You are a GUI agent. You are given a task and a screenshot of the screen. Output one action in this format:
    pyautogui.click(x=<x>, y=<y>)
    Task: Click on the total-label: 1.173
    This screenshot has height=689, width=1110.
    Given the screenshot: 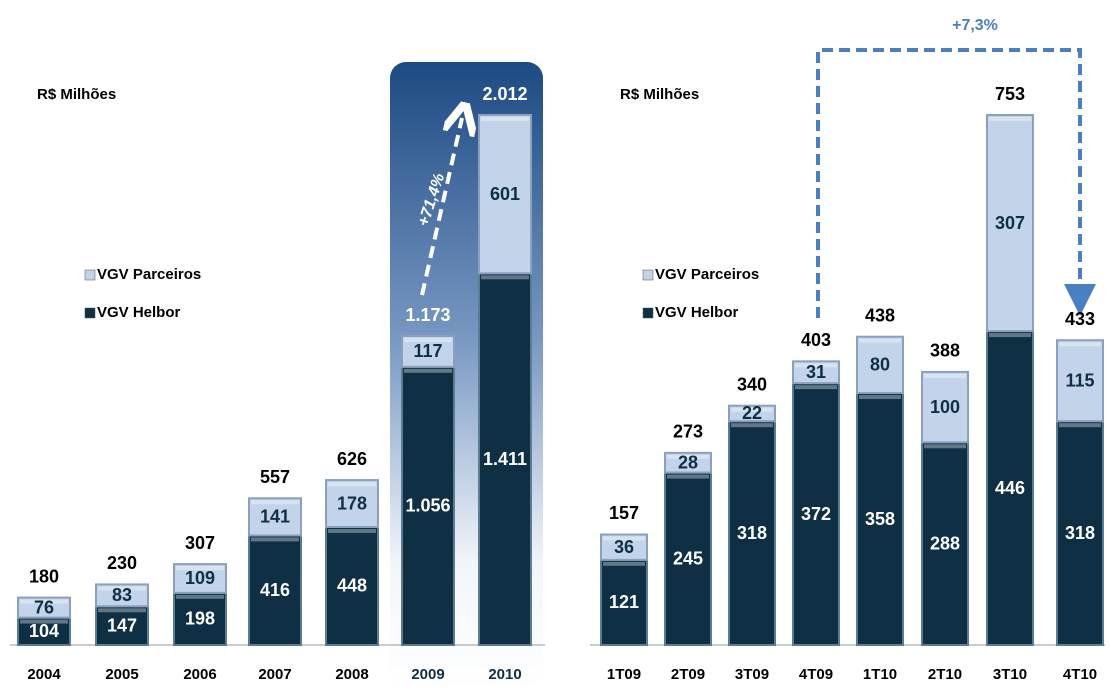 What is the action you would take?
    pyautogui.click(x=427, y=315)
    